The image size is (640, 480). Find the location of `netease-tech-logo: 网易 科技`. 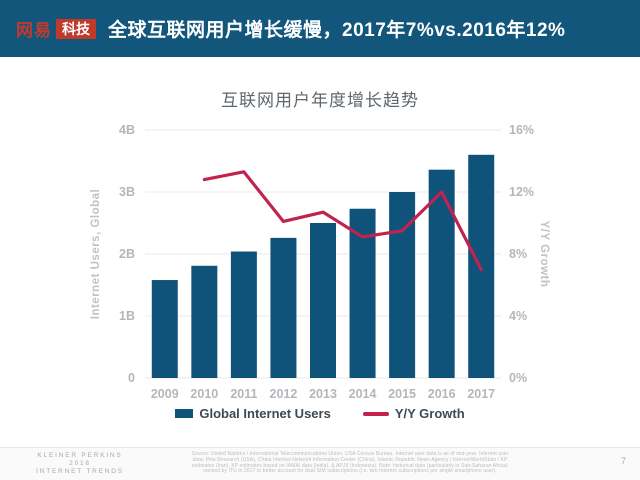

netease-tech-logo: 网易 科技 is located at coordinates (56, 28).